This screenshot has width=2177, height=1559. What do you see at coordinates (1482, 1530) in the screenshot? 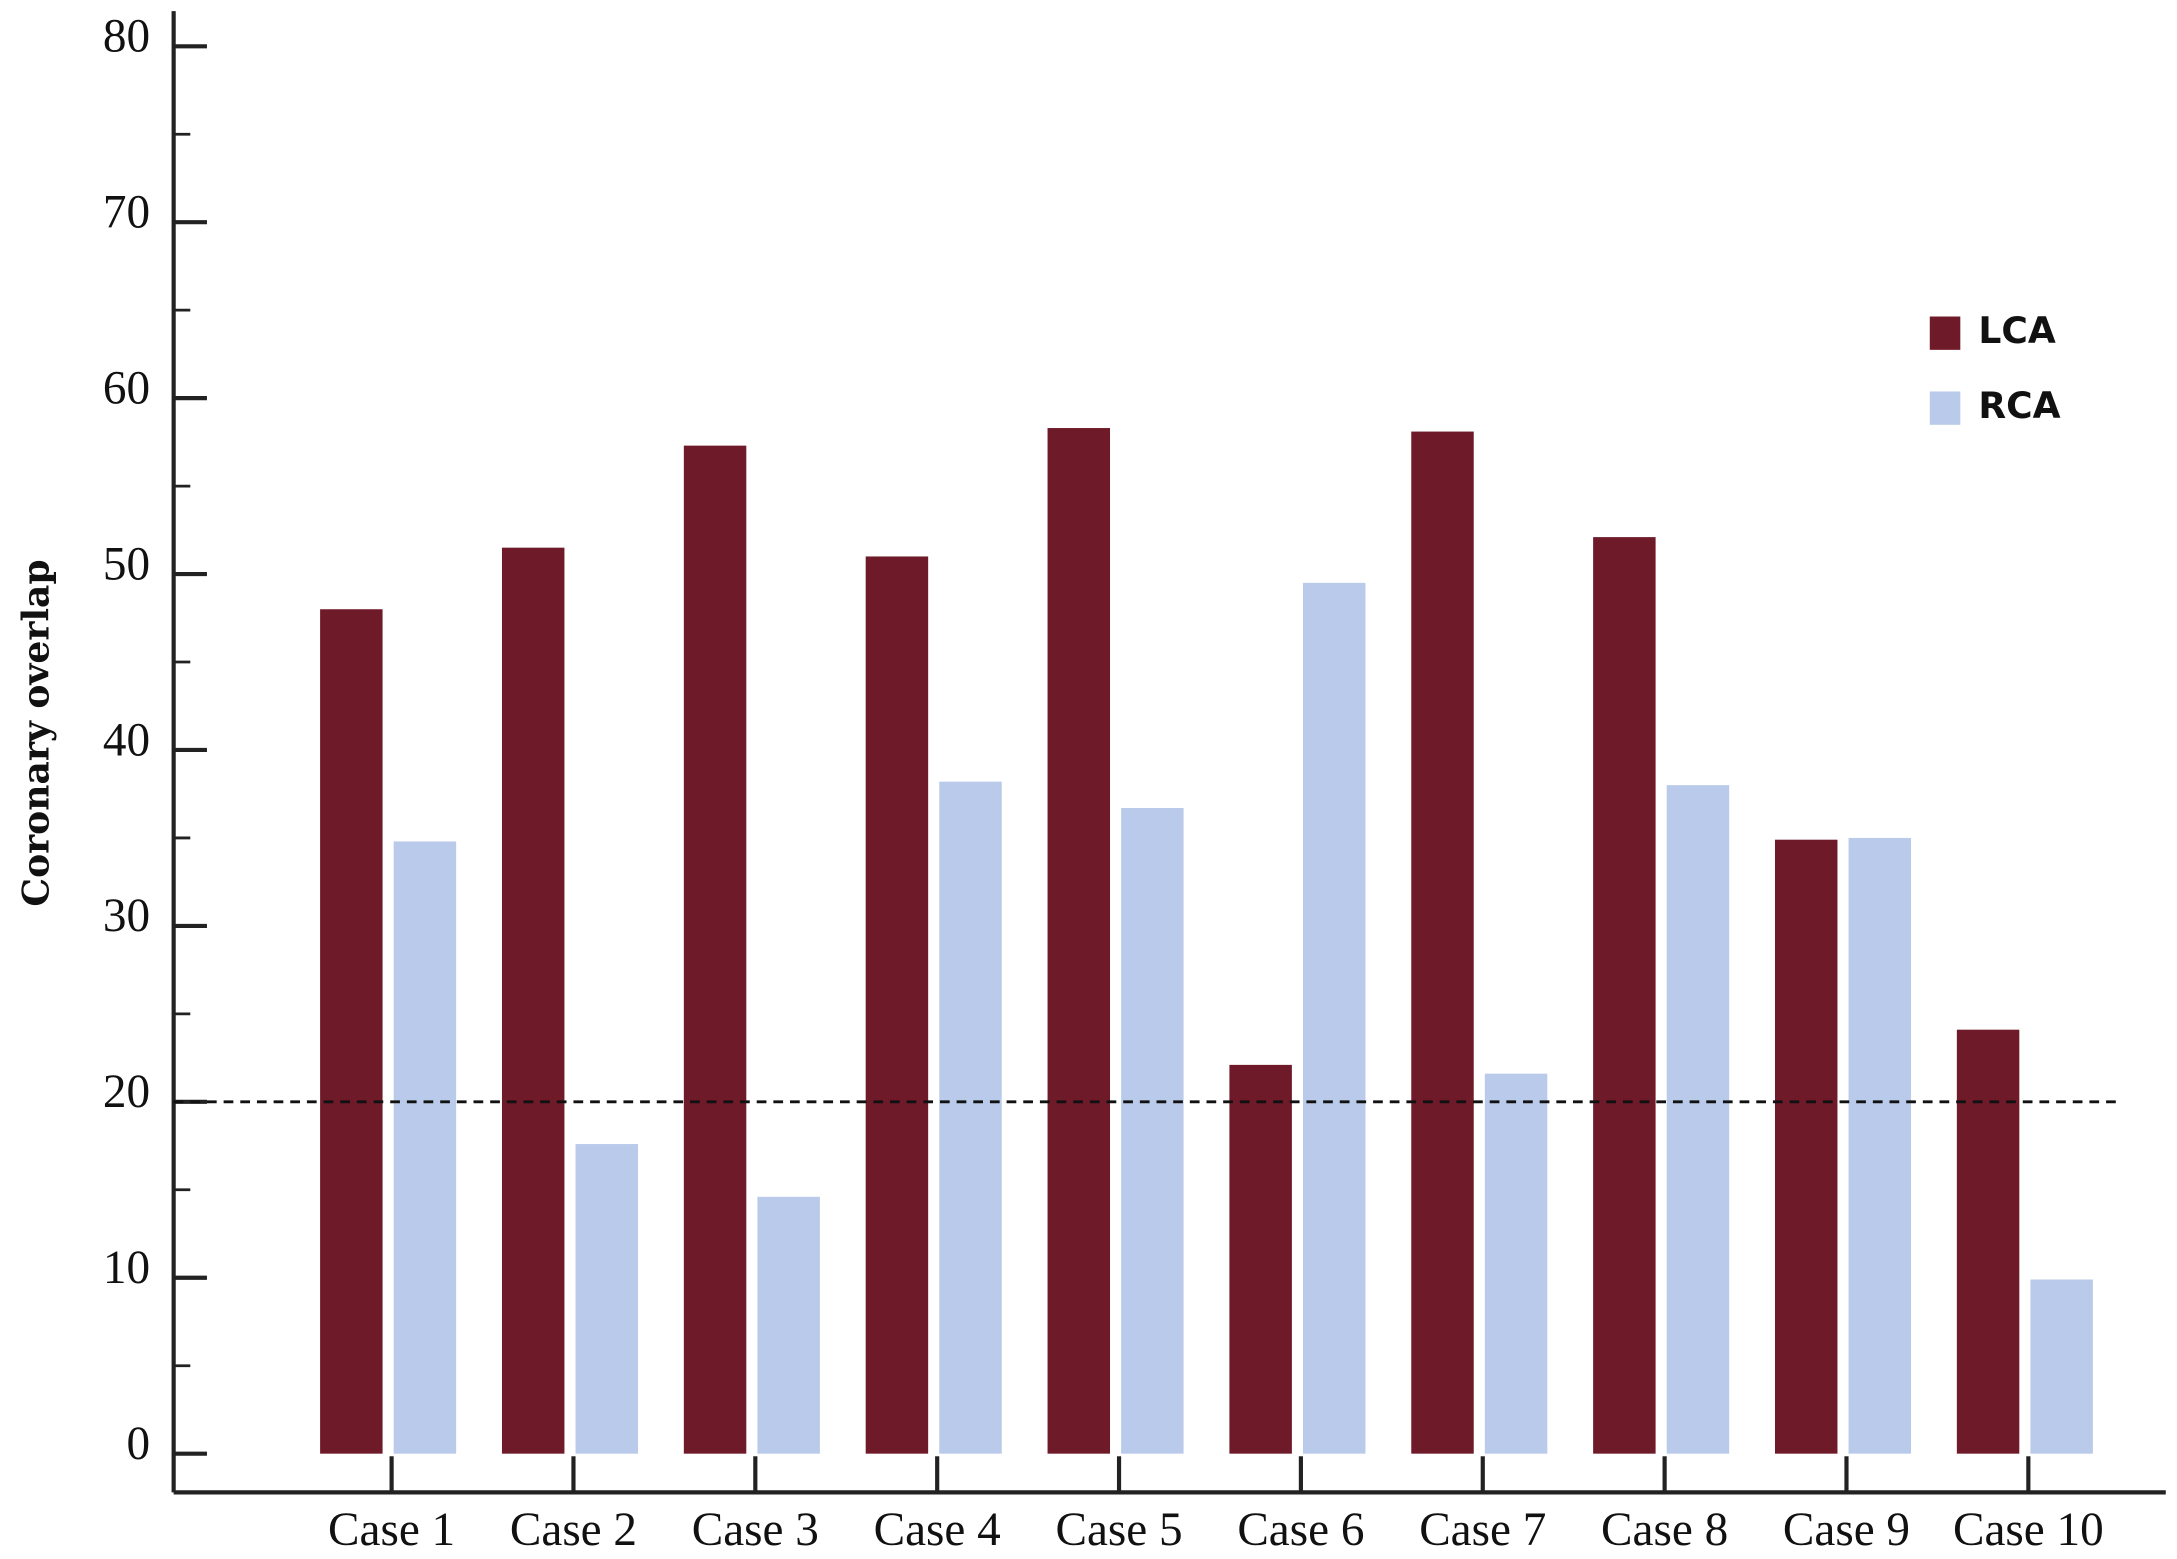
I see `x-tick-label: Case 7` at bounding box center [1482, 1530].